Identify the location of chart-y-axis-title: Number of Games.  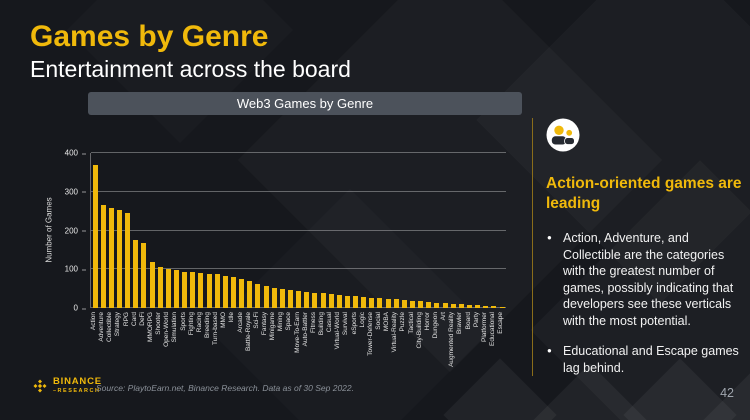
(49, 230).